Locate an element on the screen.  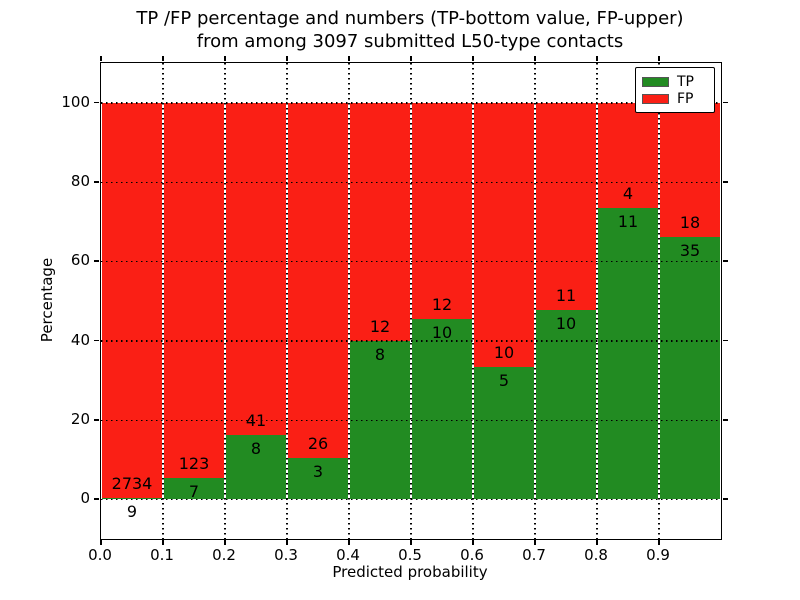
x-tick-label: 0.6 is located at coordinates (472, 555).